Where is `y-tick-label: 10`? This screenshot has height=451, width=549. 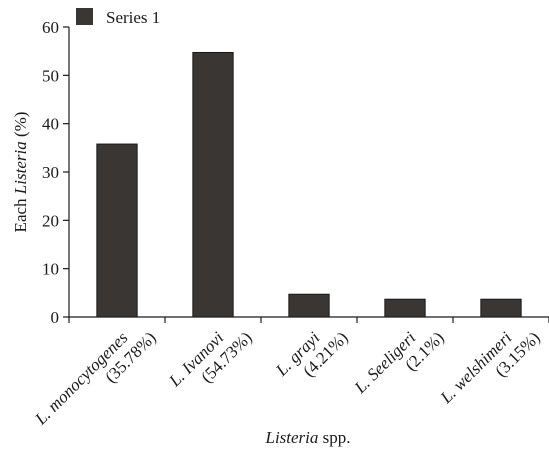 y-tick-label: 10 is located at coordinates (50, 269).